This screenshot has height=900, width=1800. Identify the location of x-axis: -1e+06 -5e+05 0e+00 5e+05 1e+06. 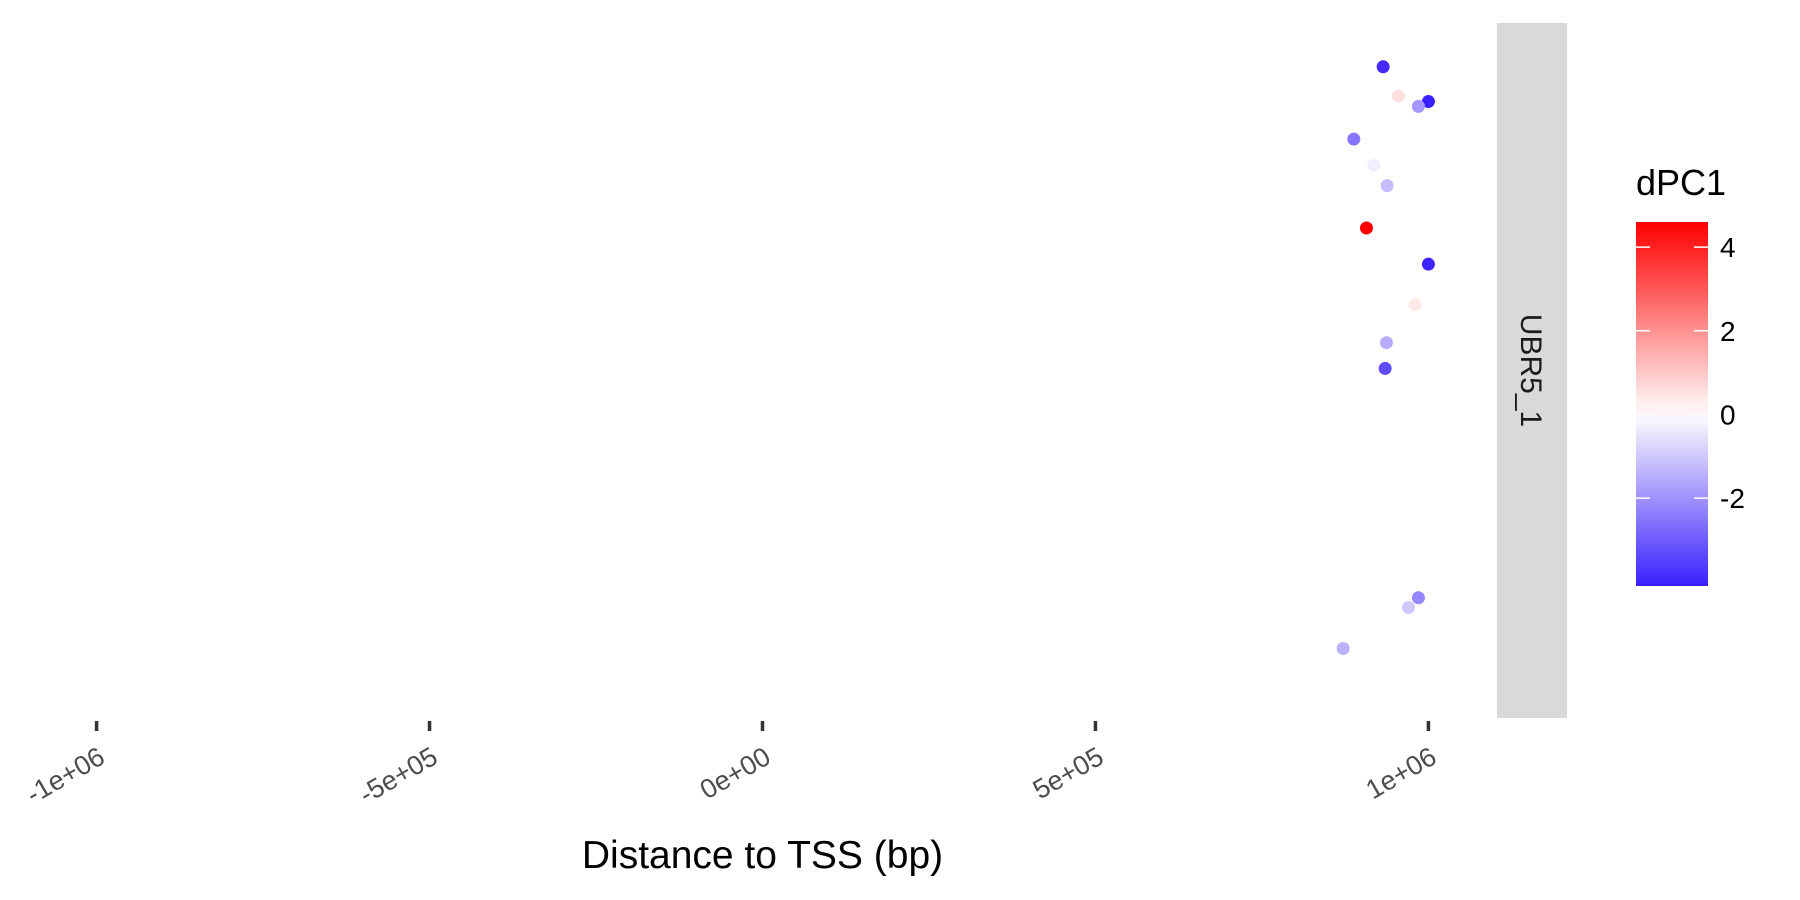
(731, 765).